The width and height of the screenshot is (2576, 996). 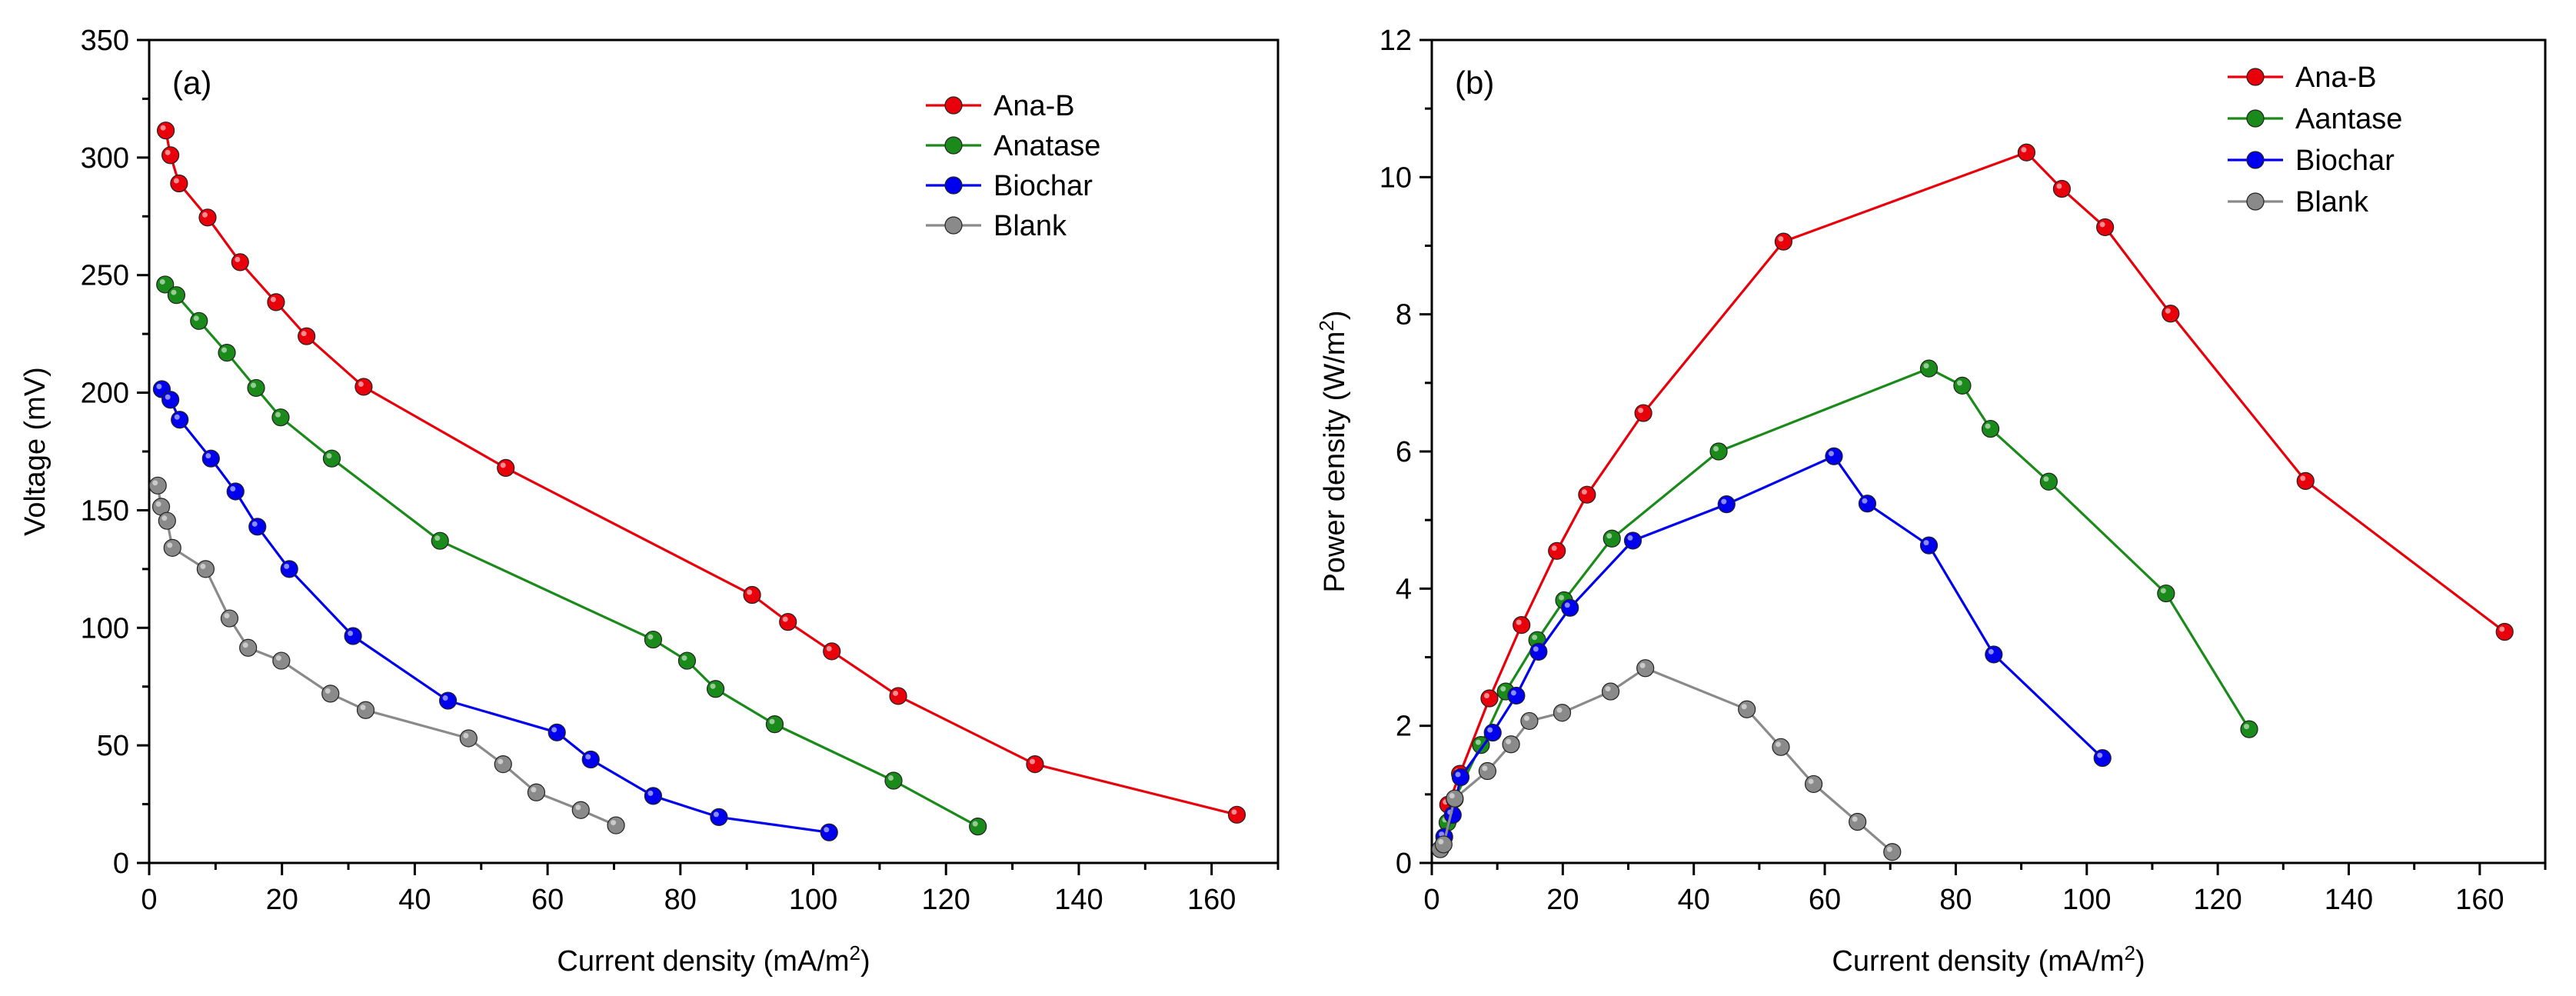 I want to click on legend-entry-ana-b: Ana-B, so click(x=1001, y=106).